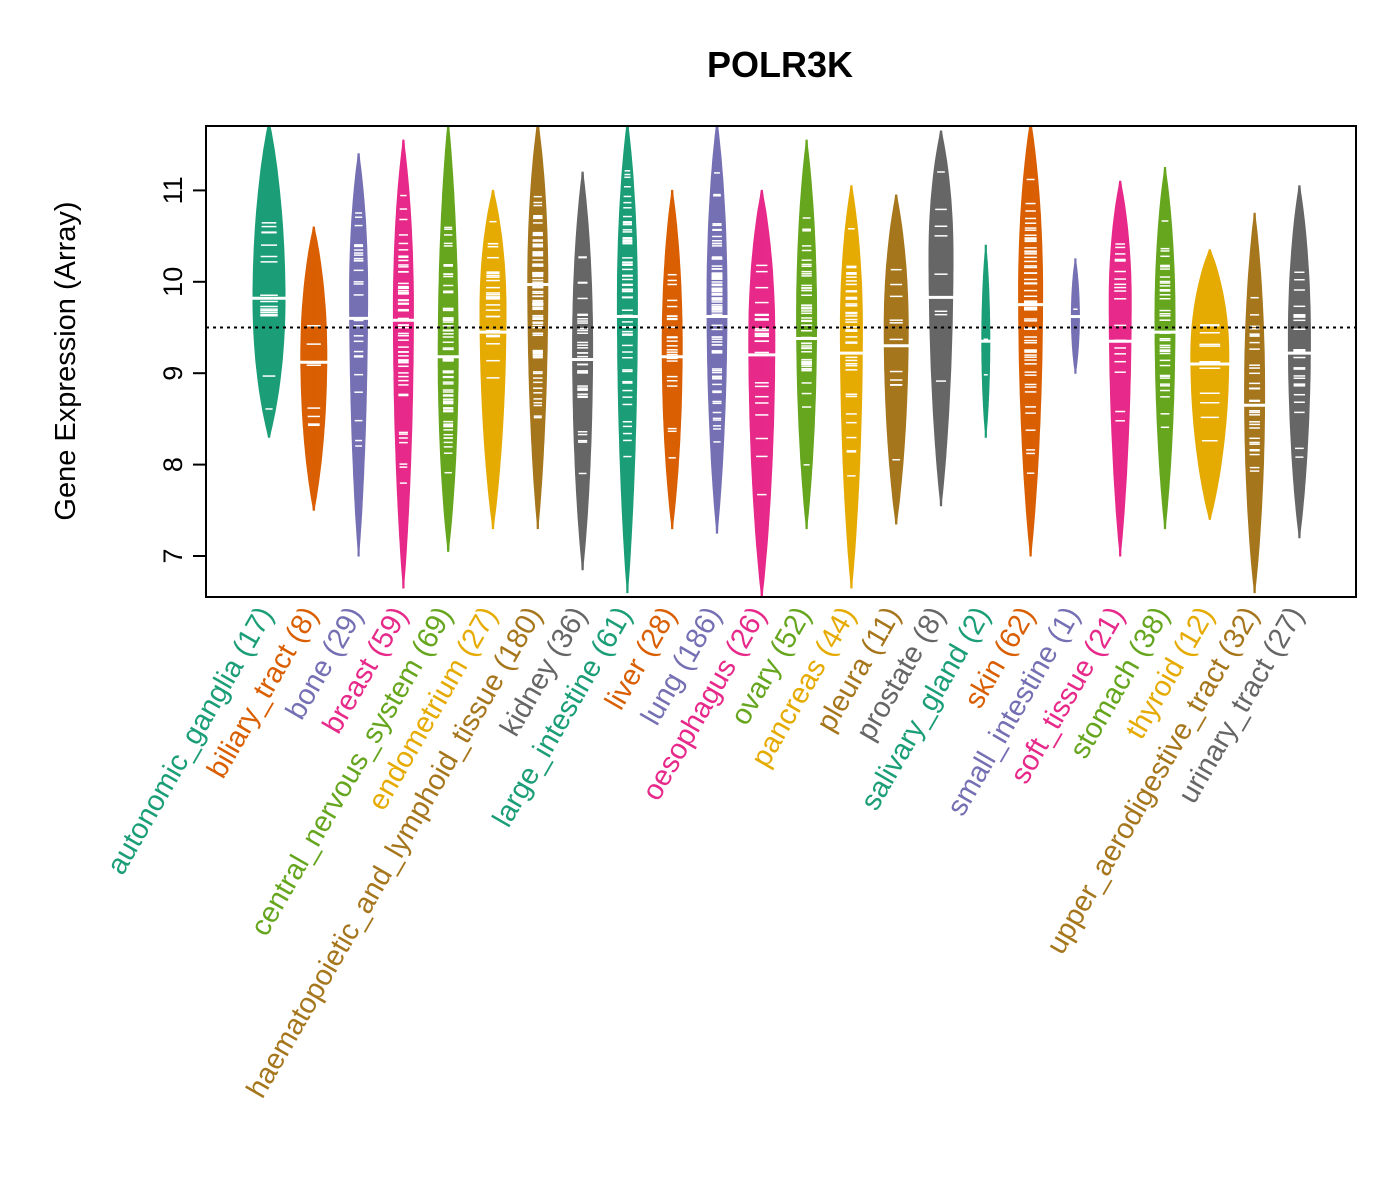  What do you see at coordinates (173, 555) in the screenshot?
I see `y-tick-label: 7` at bounding box center [173, 555].